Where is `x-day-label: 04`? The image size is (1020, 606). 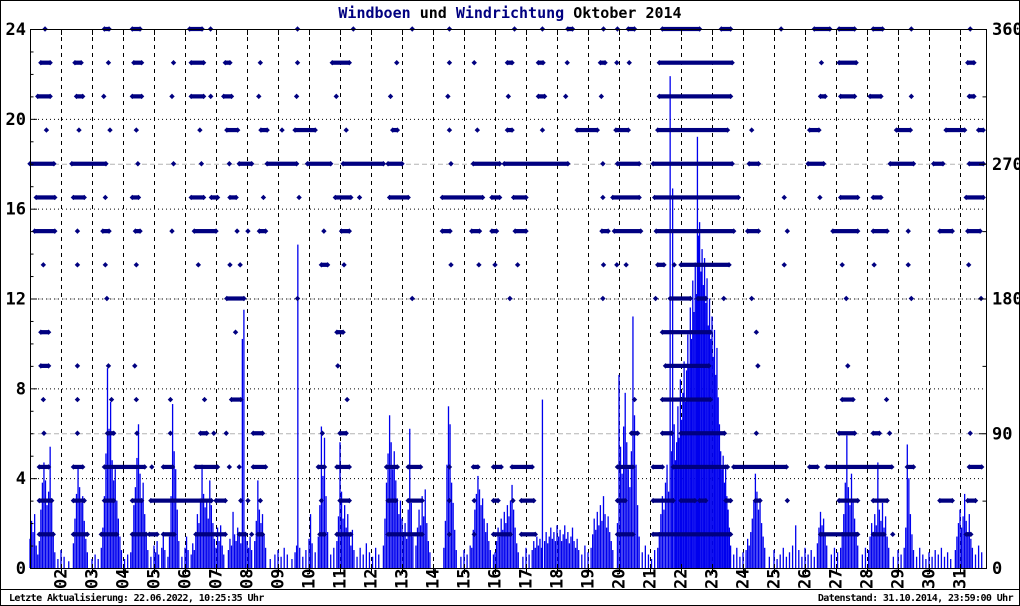
x-day-label: 04 is located at coordinates (124, 579).